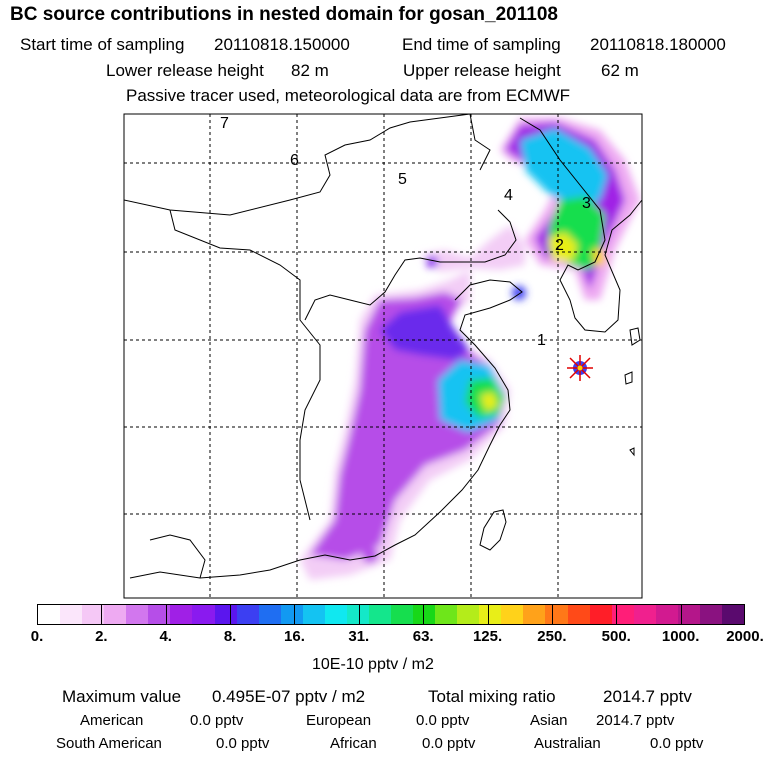 This screenshot has height=768, width=768. What do you see at coordinates (508, 195) in the screenshot?
I see `day-label-4: 4` at bounding box center [508, 195].